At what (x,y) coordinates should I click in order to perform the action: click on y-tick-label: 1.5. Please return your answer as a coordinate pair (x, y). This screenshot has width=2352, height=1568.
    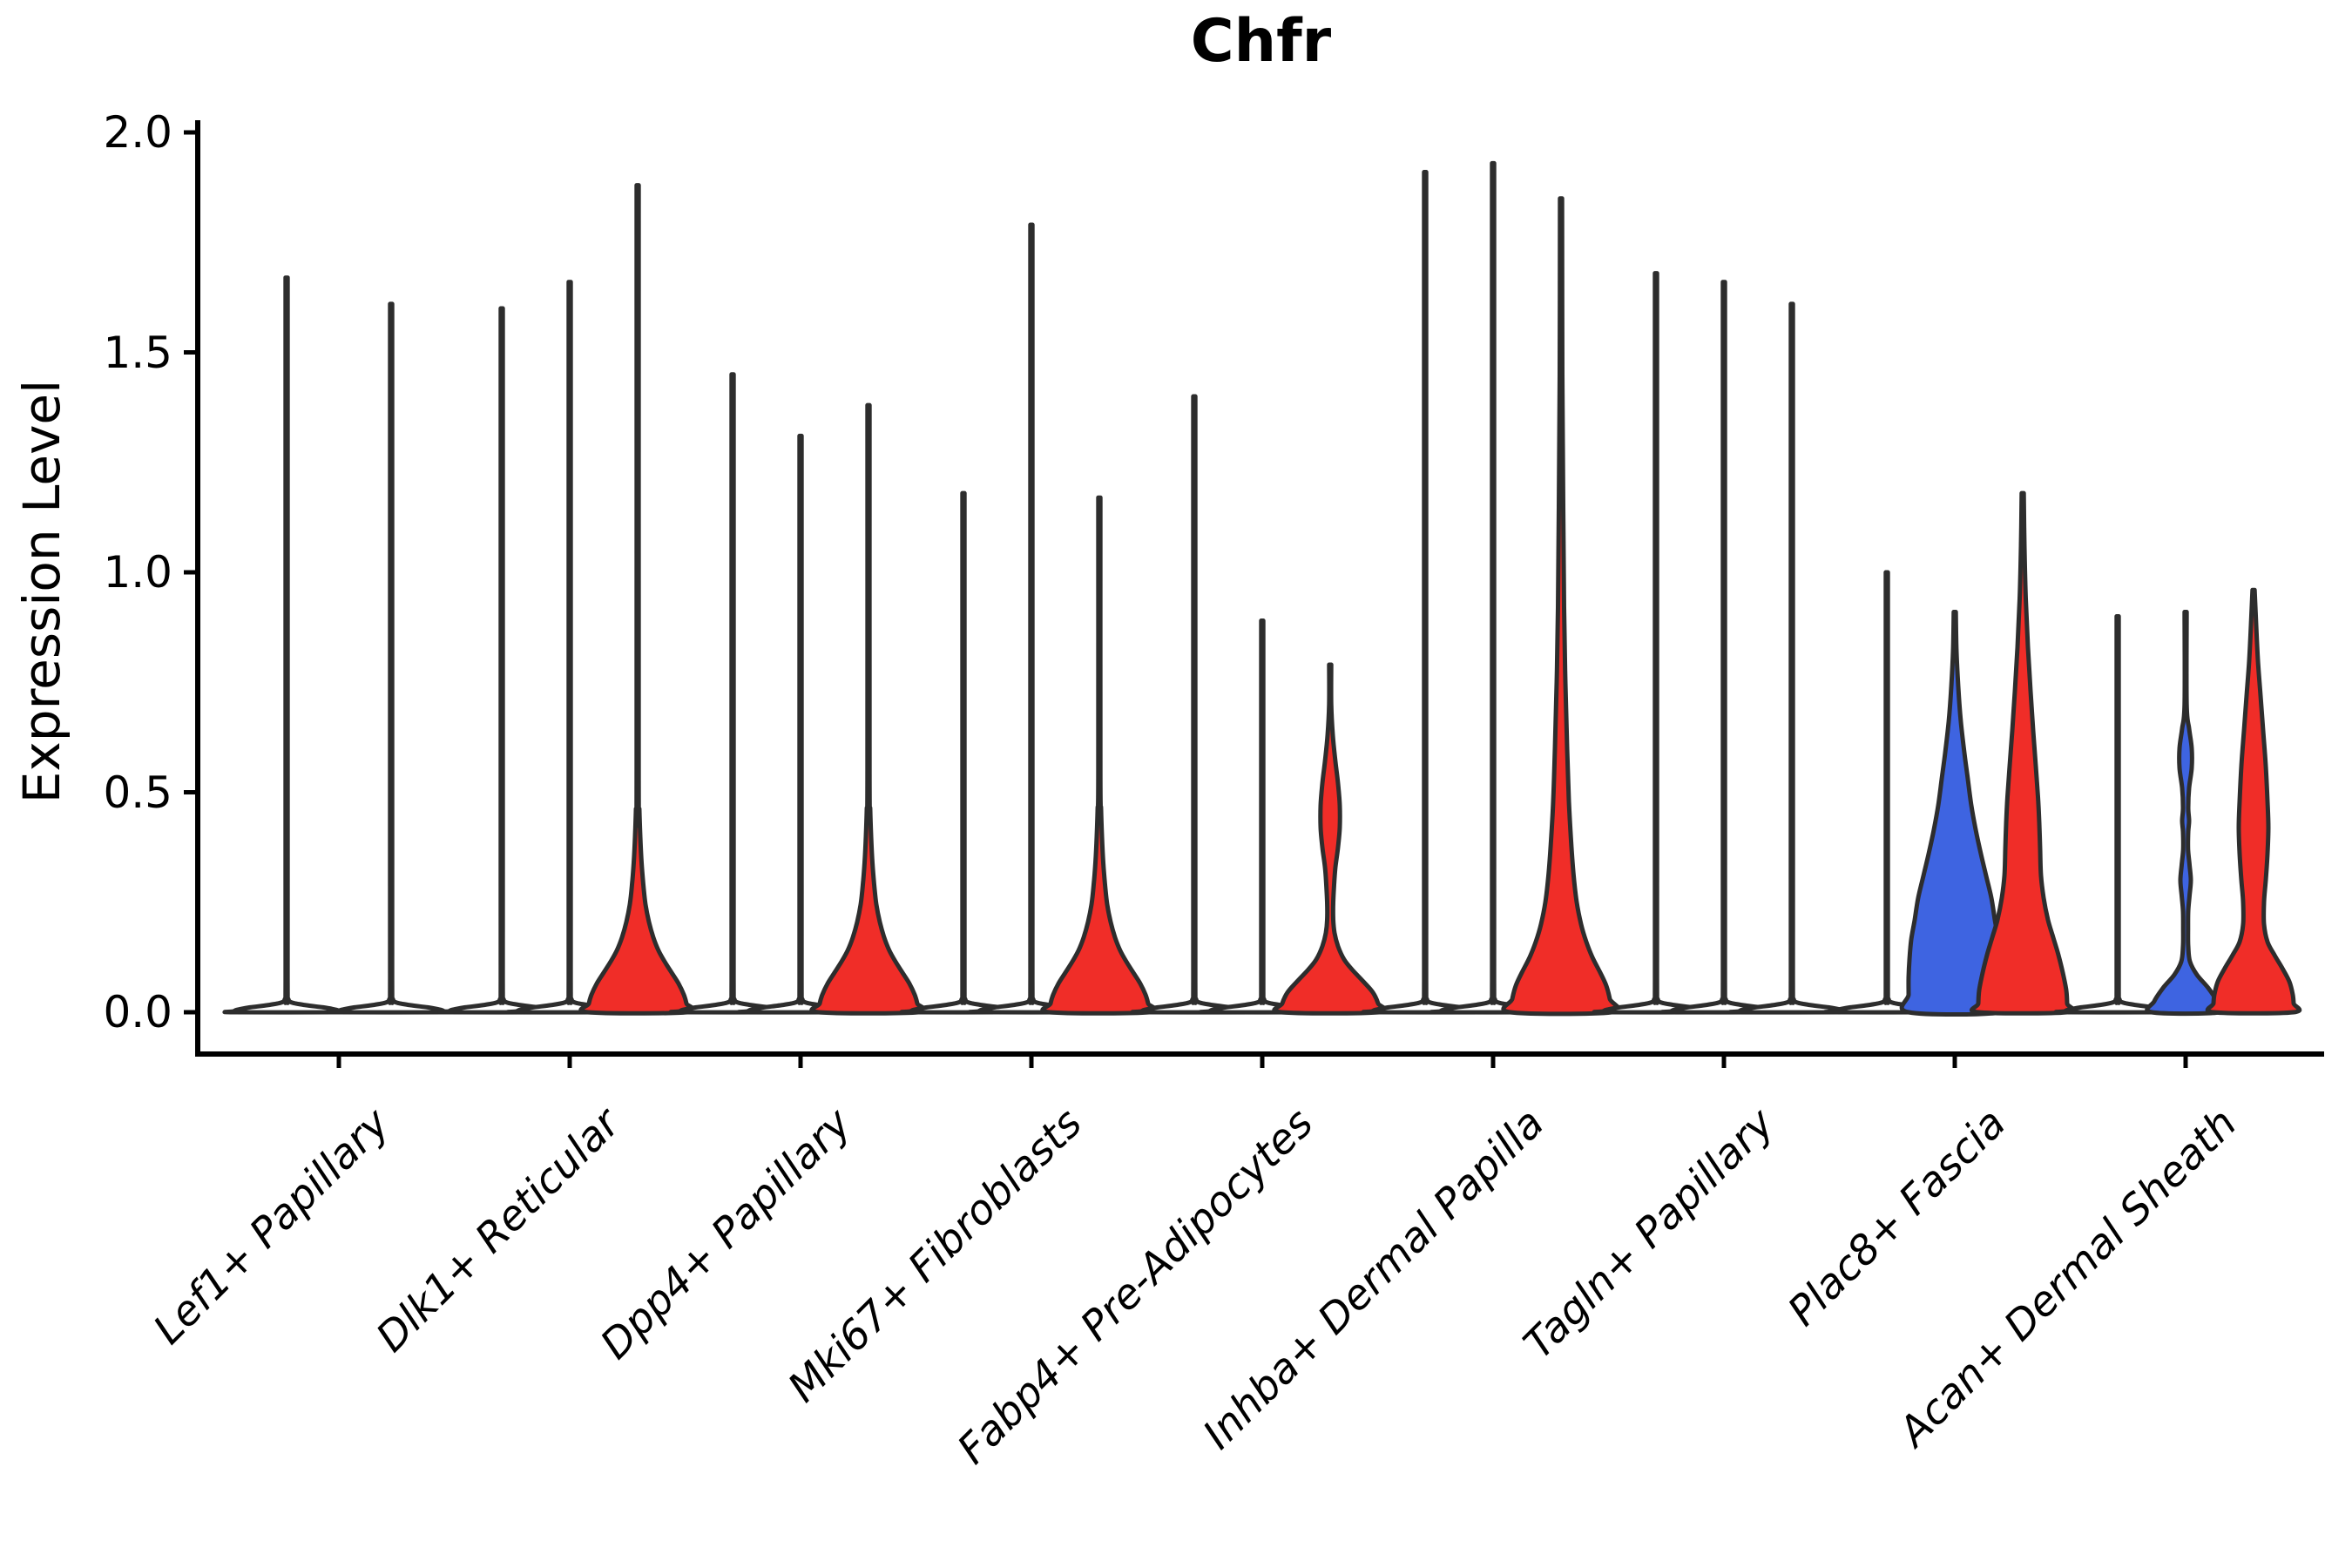
    Looking at the image, I should click on (137, 352).